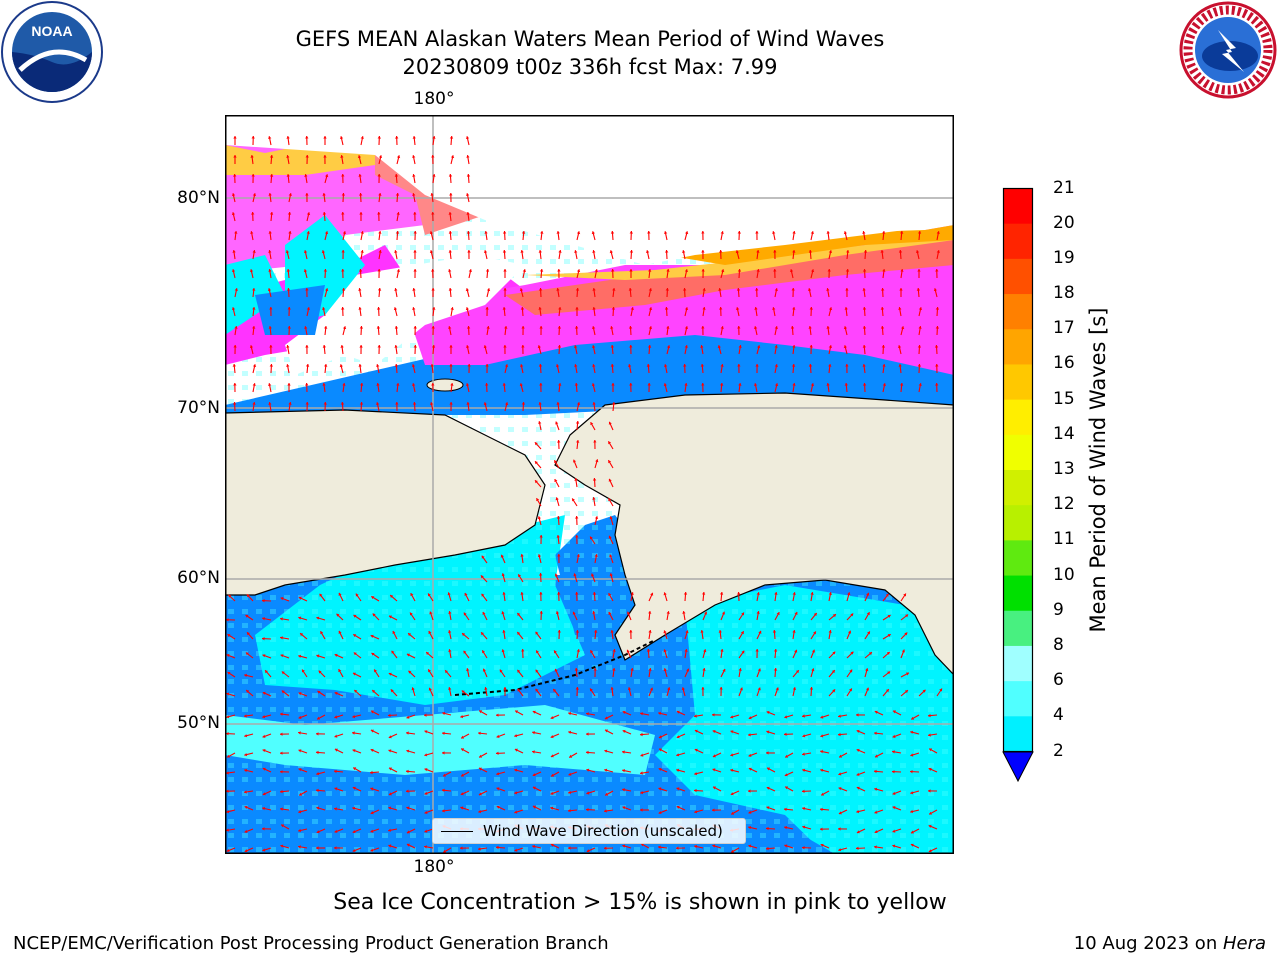  Describe the element at coordinates (1018, 312) in the screenshot. I see `colorbar-cell` at that location.